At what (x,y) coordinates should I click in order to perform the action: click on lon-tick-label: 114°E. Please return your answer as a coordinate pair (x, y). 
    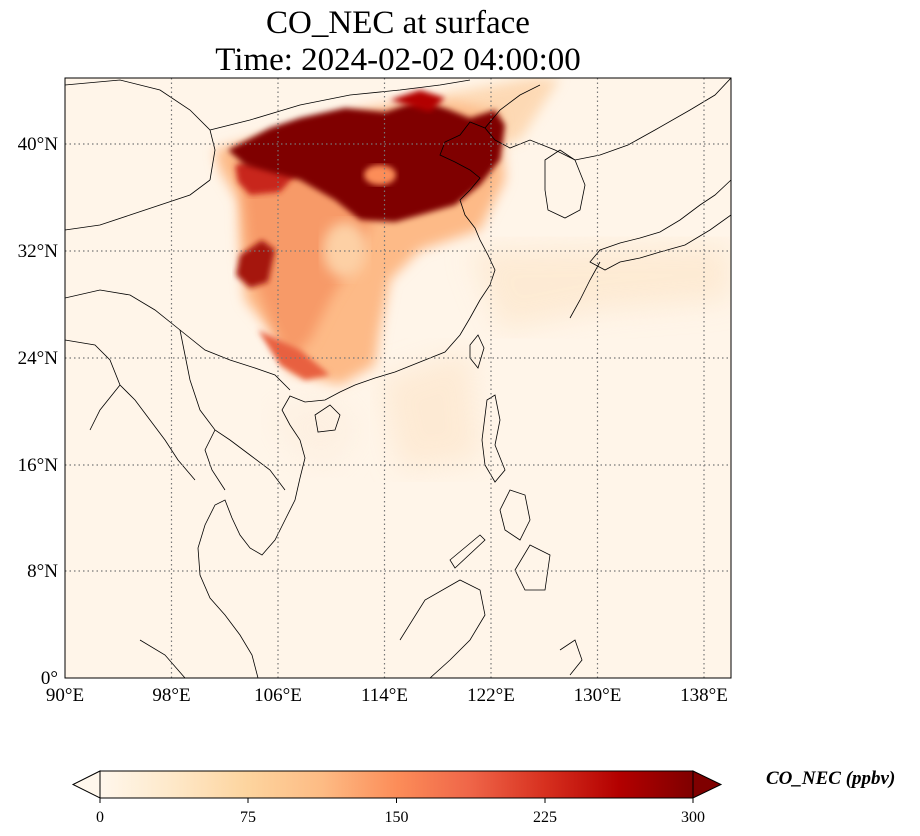
    Looking at the image, I should click on (384, 695).